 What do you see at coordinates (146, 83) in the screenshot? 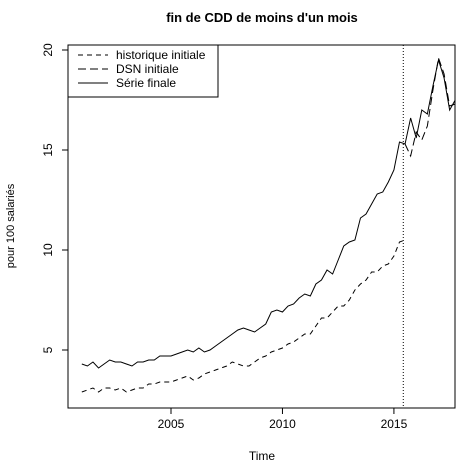
I see `legend-label: Série finale` at bounding box center [146, 83].